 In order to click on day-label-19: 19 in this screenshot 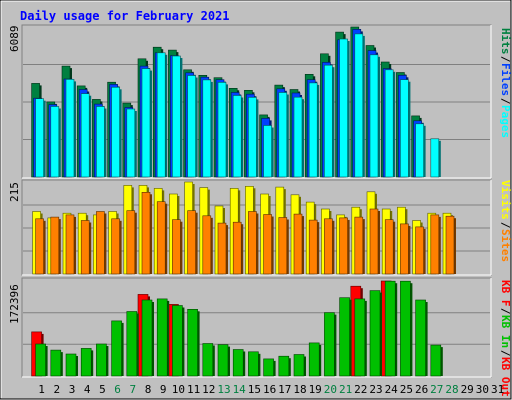, I will do `click(315, 389)`.